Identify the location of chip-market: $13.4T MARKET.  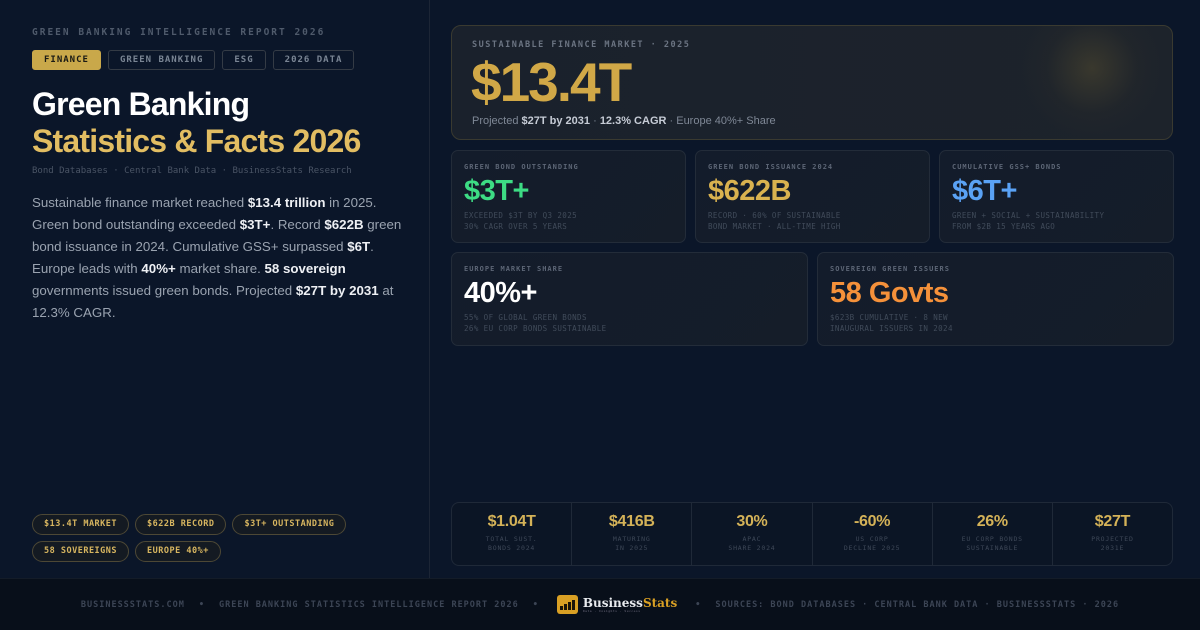
(81, 524).